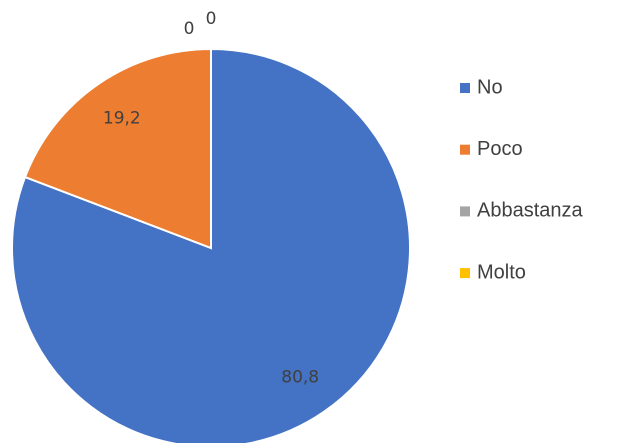  What do you see at coordinates (490, 87) in the screenshot?
I see `legend-label: No` at bounding box center [490, 87].